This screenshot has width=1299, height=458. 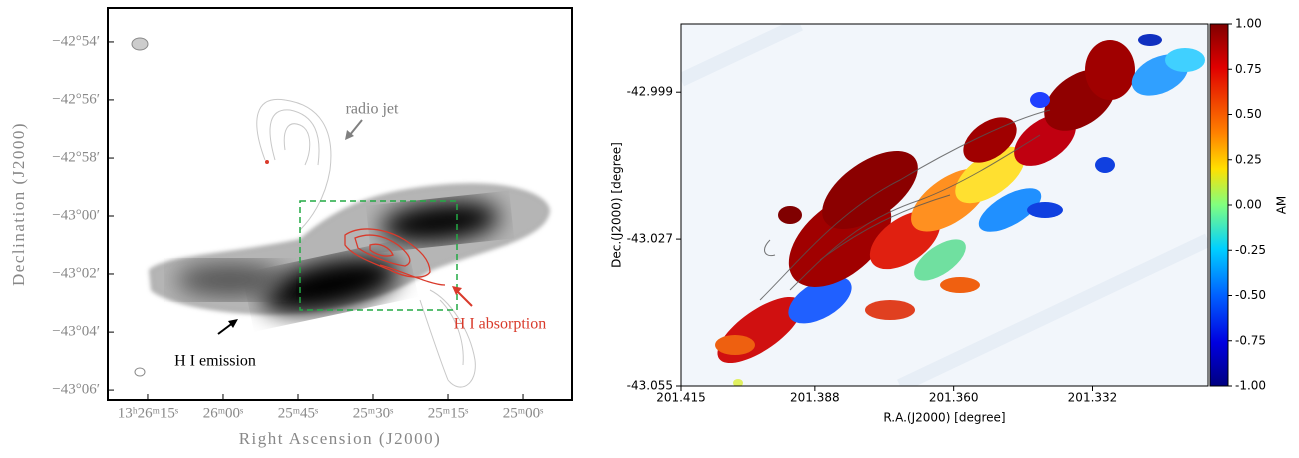 What do you see at coordinates (500, 324) in the screenshot?
I see `annotation: H I absorption` at bounding box center [500, 324].